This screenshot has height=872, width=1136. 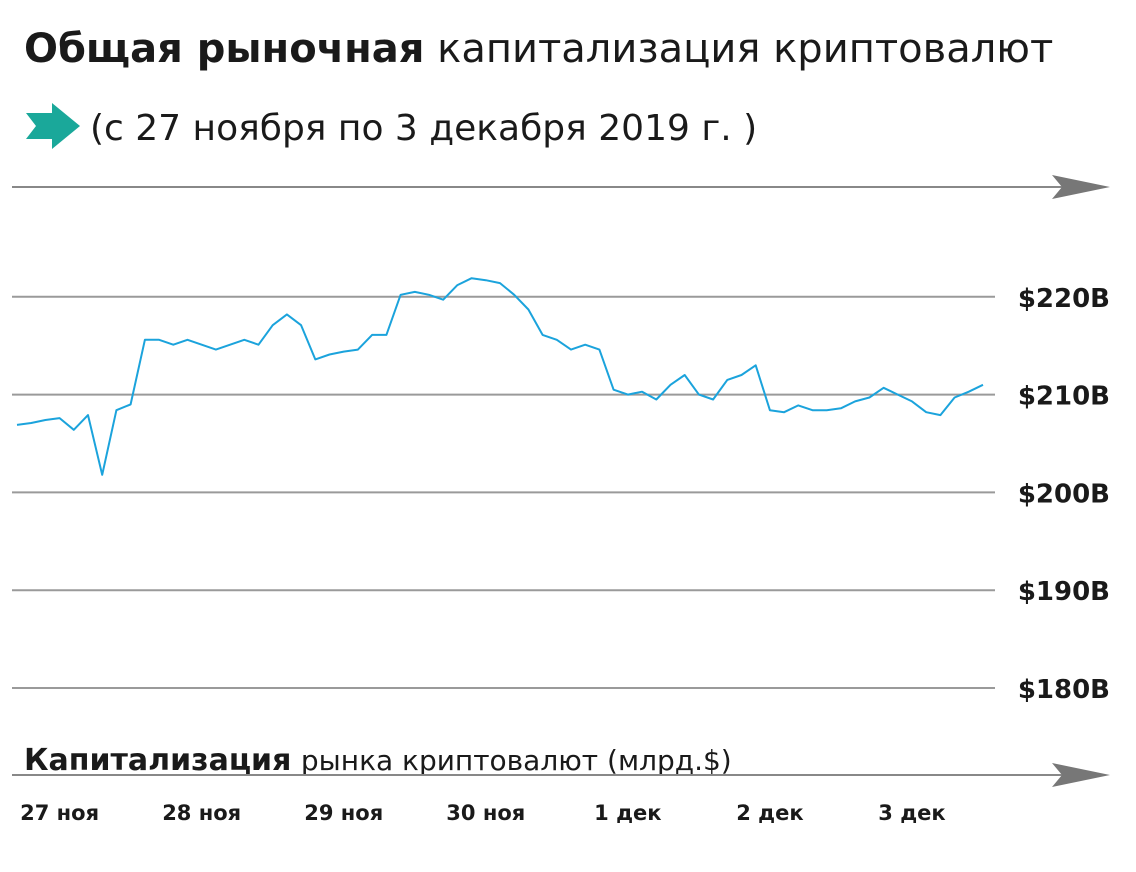 I want to click on bottom-rule-arrow, so click(x=1081, y=775).